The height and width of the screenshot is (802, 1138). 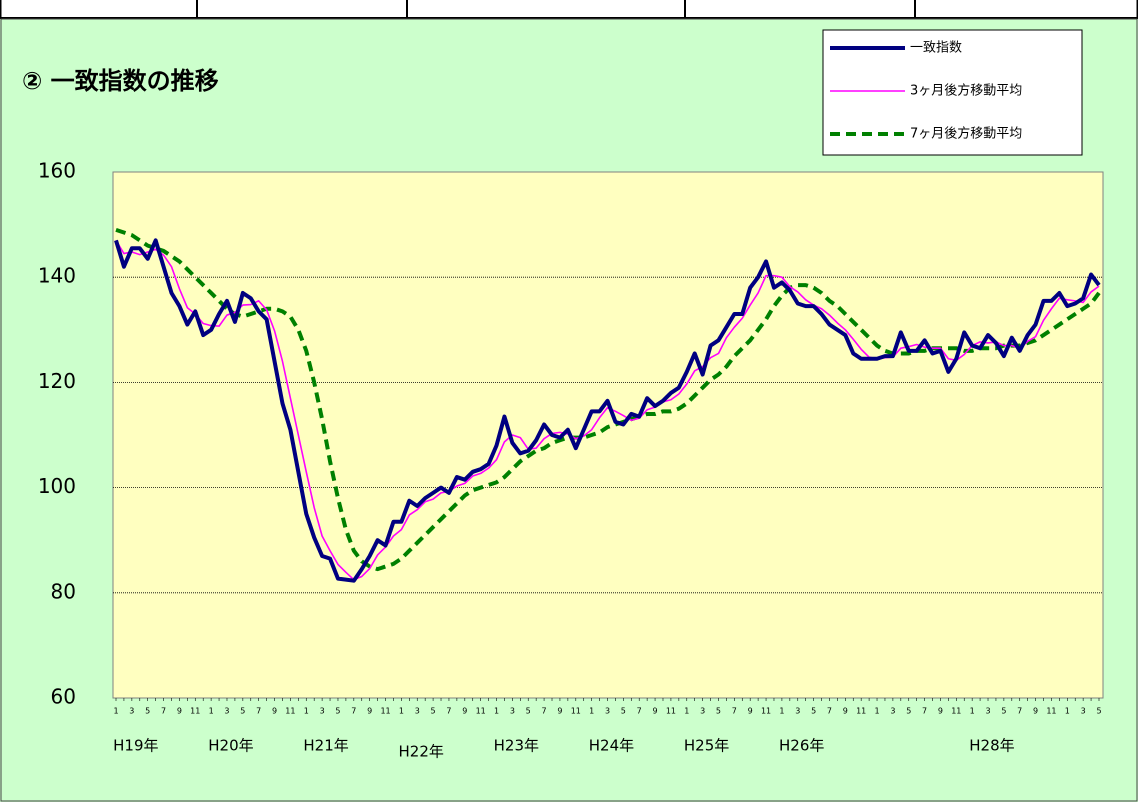 I want to click on y-tick-label: 120, so click(x=57, y=381).